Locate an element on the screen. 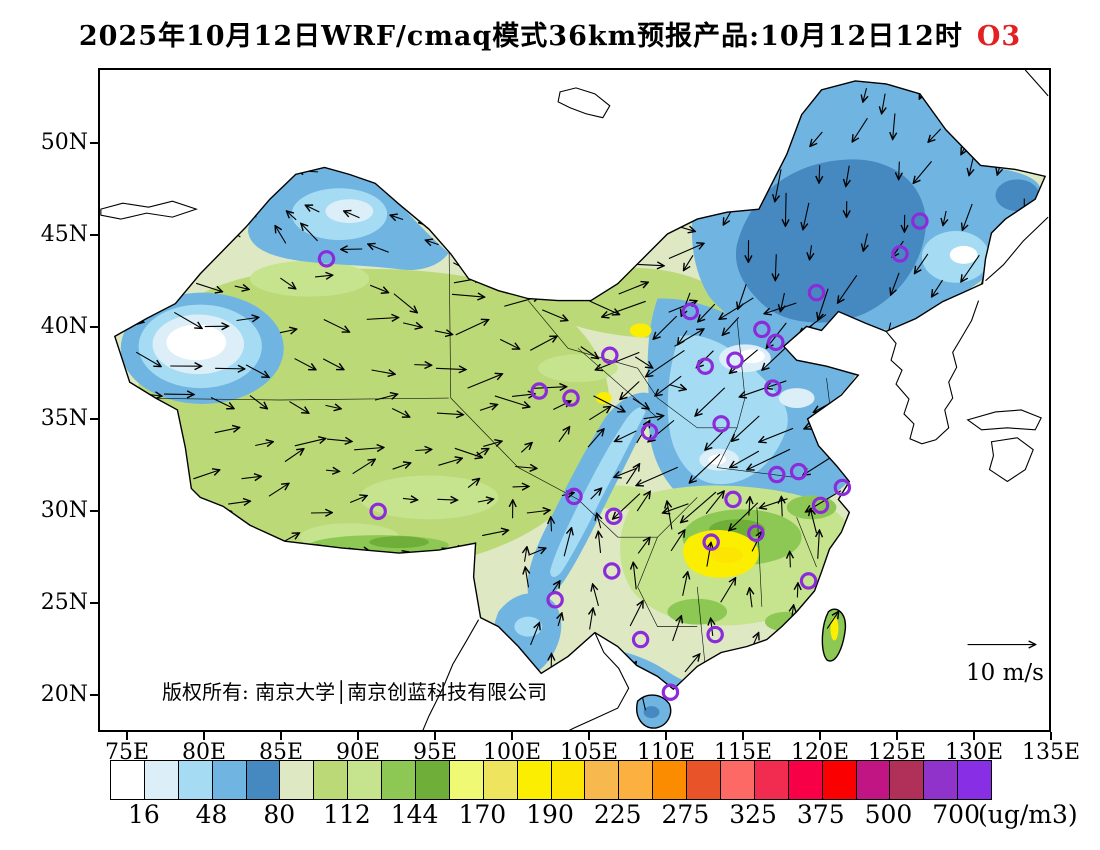 Image resolution: width=1100 pixels, height=850 pixels. colorbar-level-label: 700 is located at coordinates (956, 814).